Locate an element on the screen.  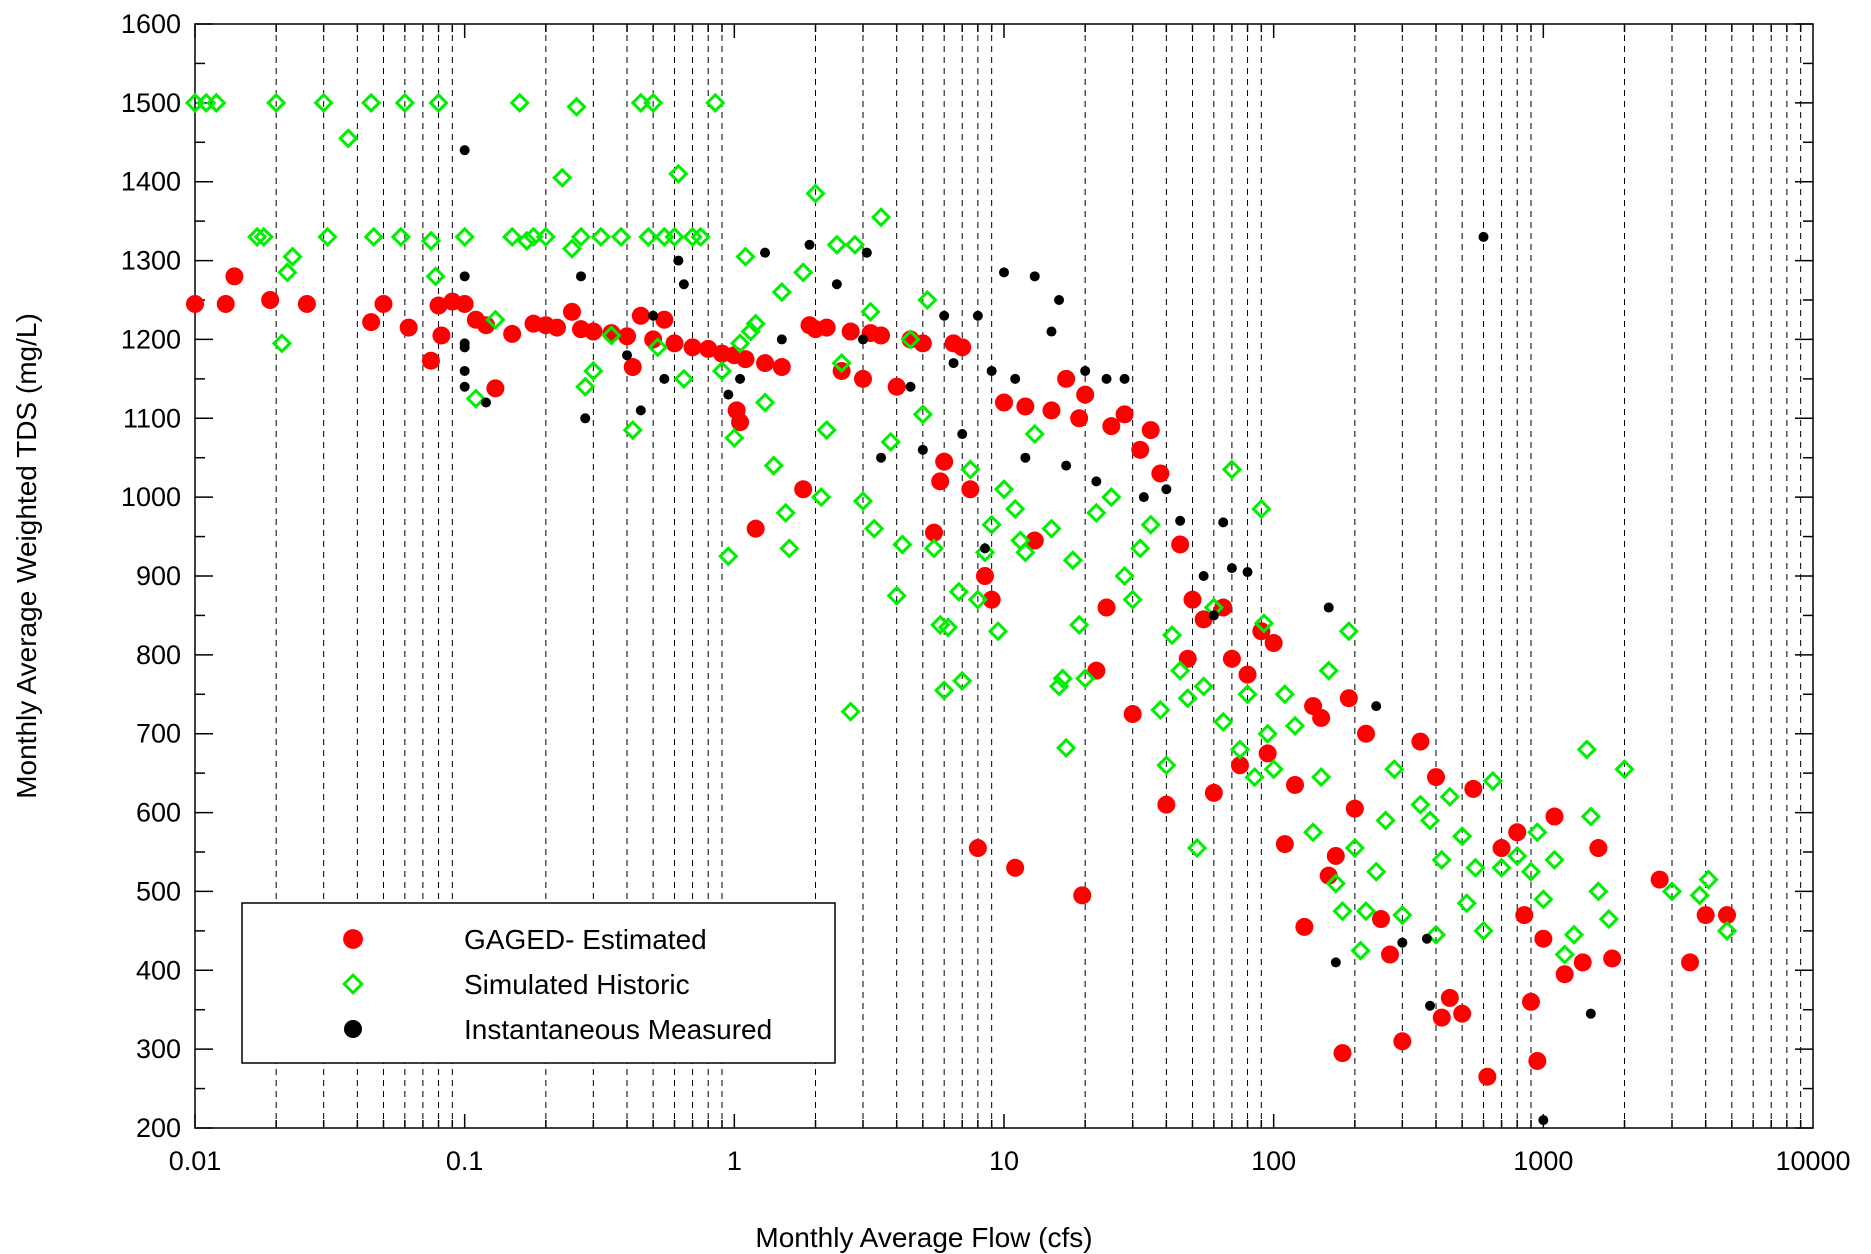
legend-item: Simulated Historic is located at coordinates (516, 984).